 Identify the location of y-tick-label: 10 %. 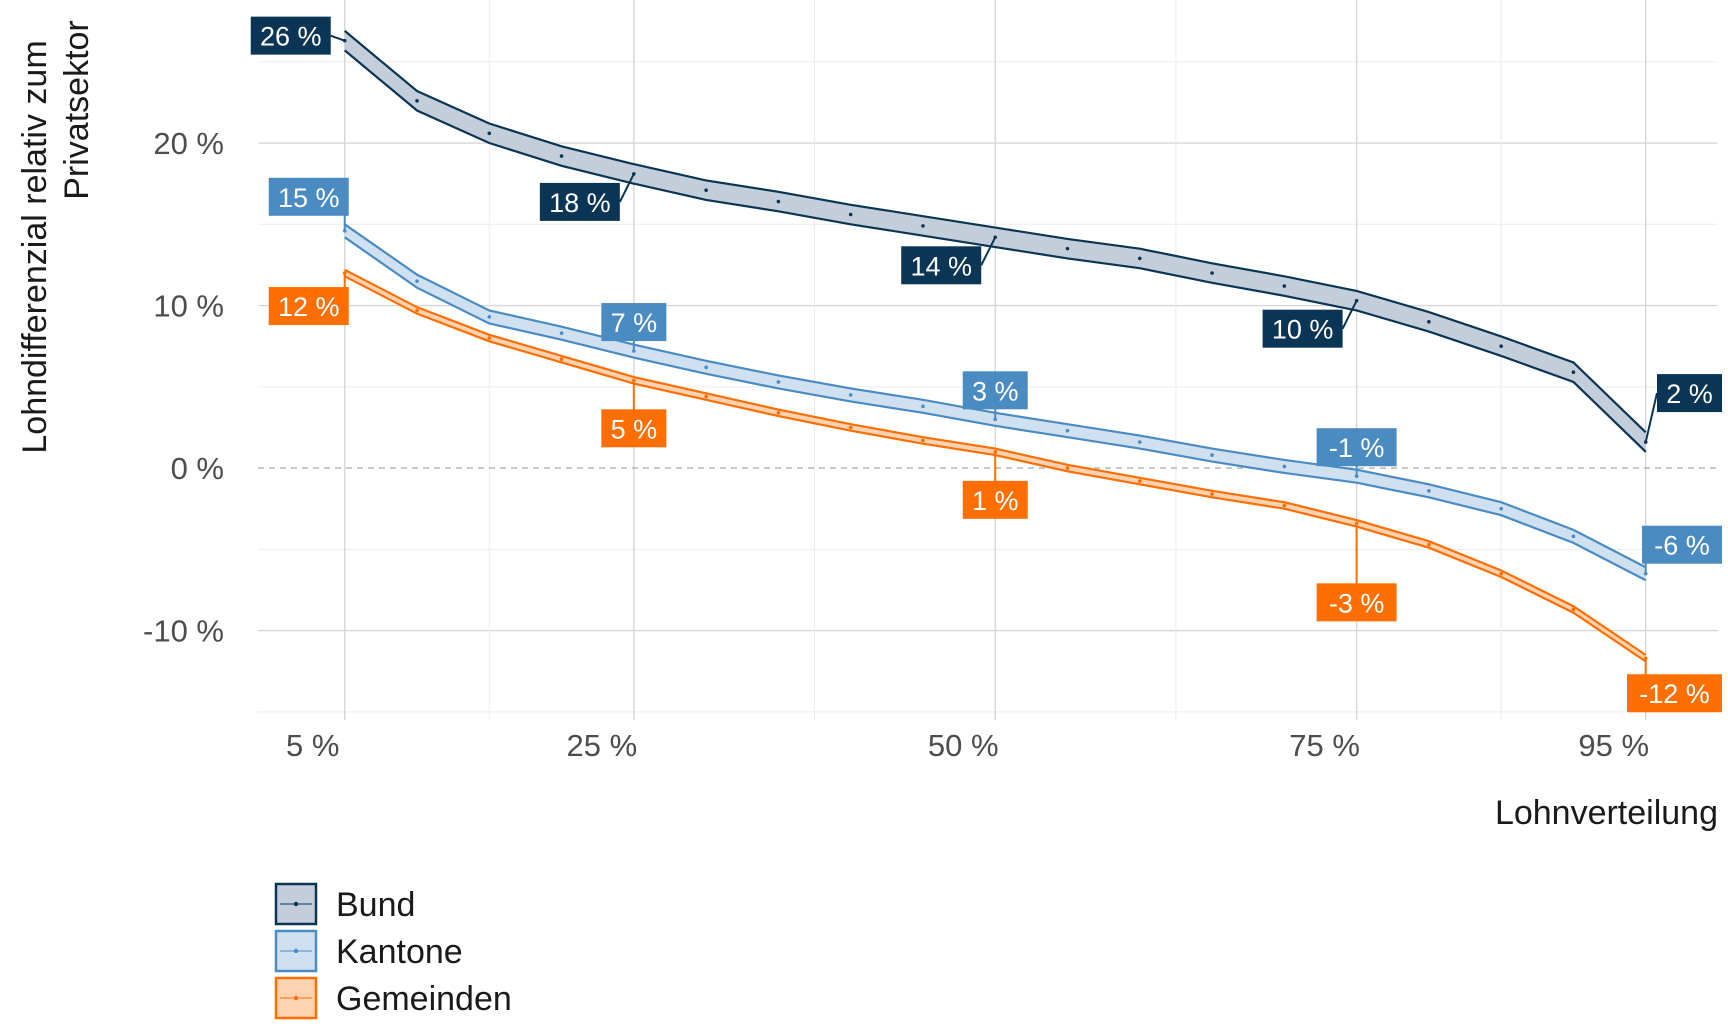
(188, 306).